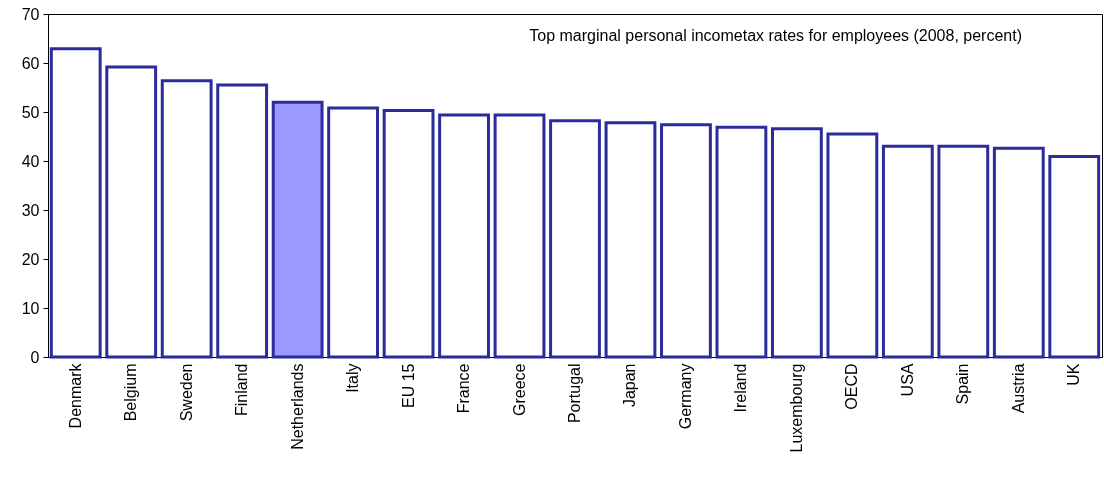 Image resolution: width=1104 pixels, height=495 pixels. Describe the element at coordinates (775, 35) in the screenshot. I see `text: Top marginal personal incometax rates for employees (2008, percent)` at that location.